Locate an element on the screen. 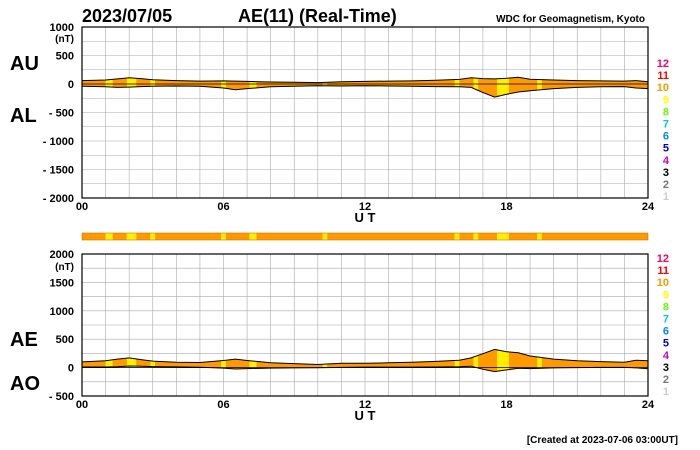 This screenshot has height=450, width=700. bottom-scale-label: 10 is located at coordinates (663, 283).